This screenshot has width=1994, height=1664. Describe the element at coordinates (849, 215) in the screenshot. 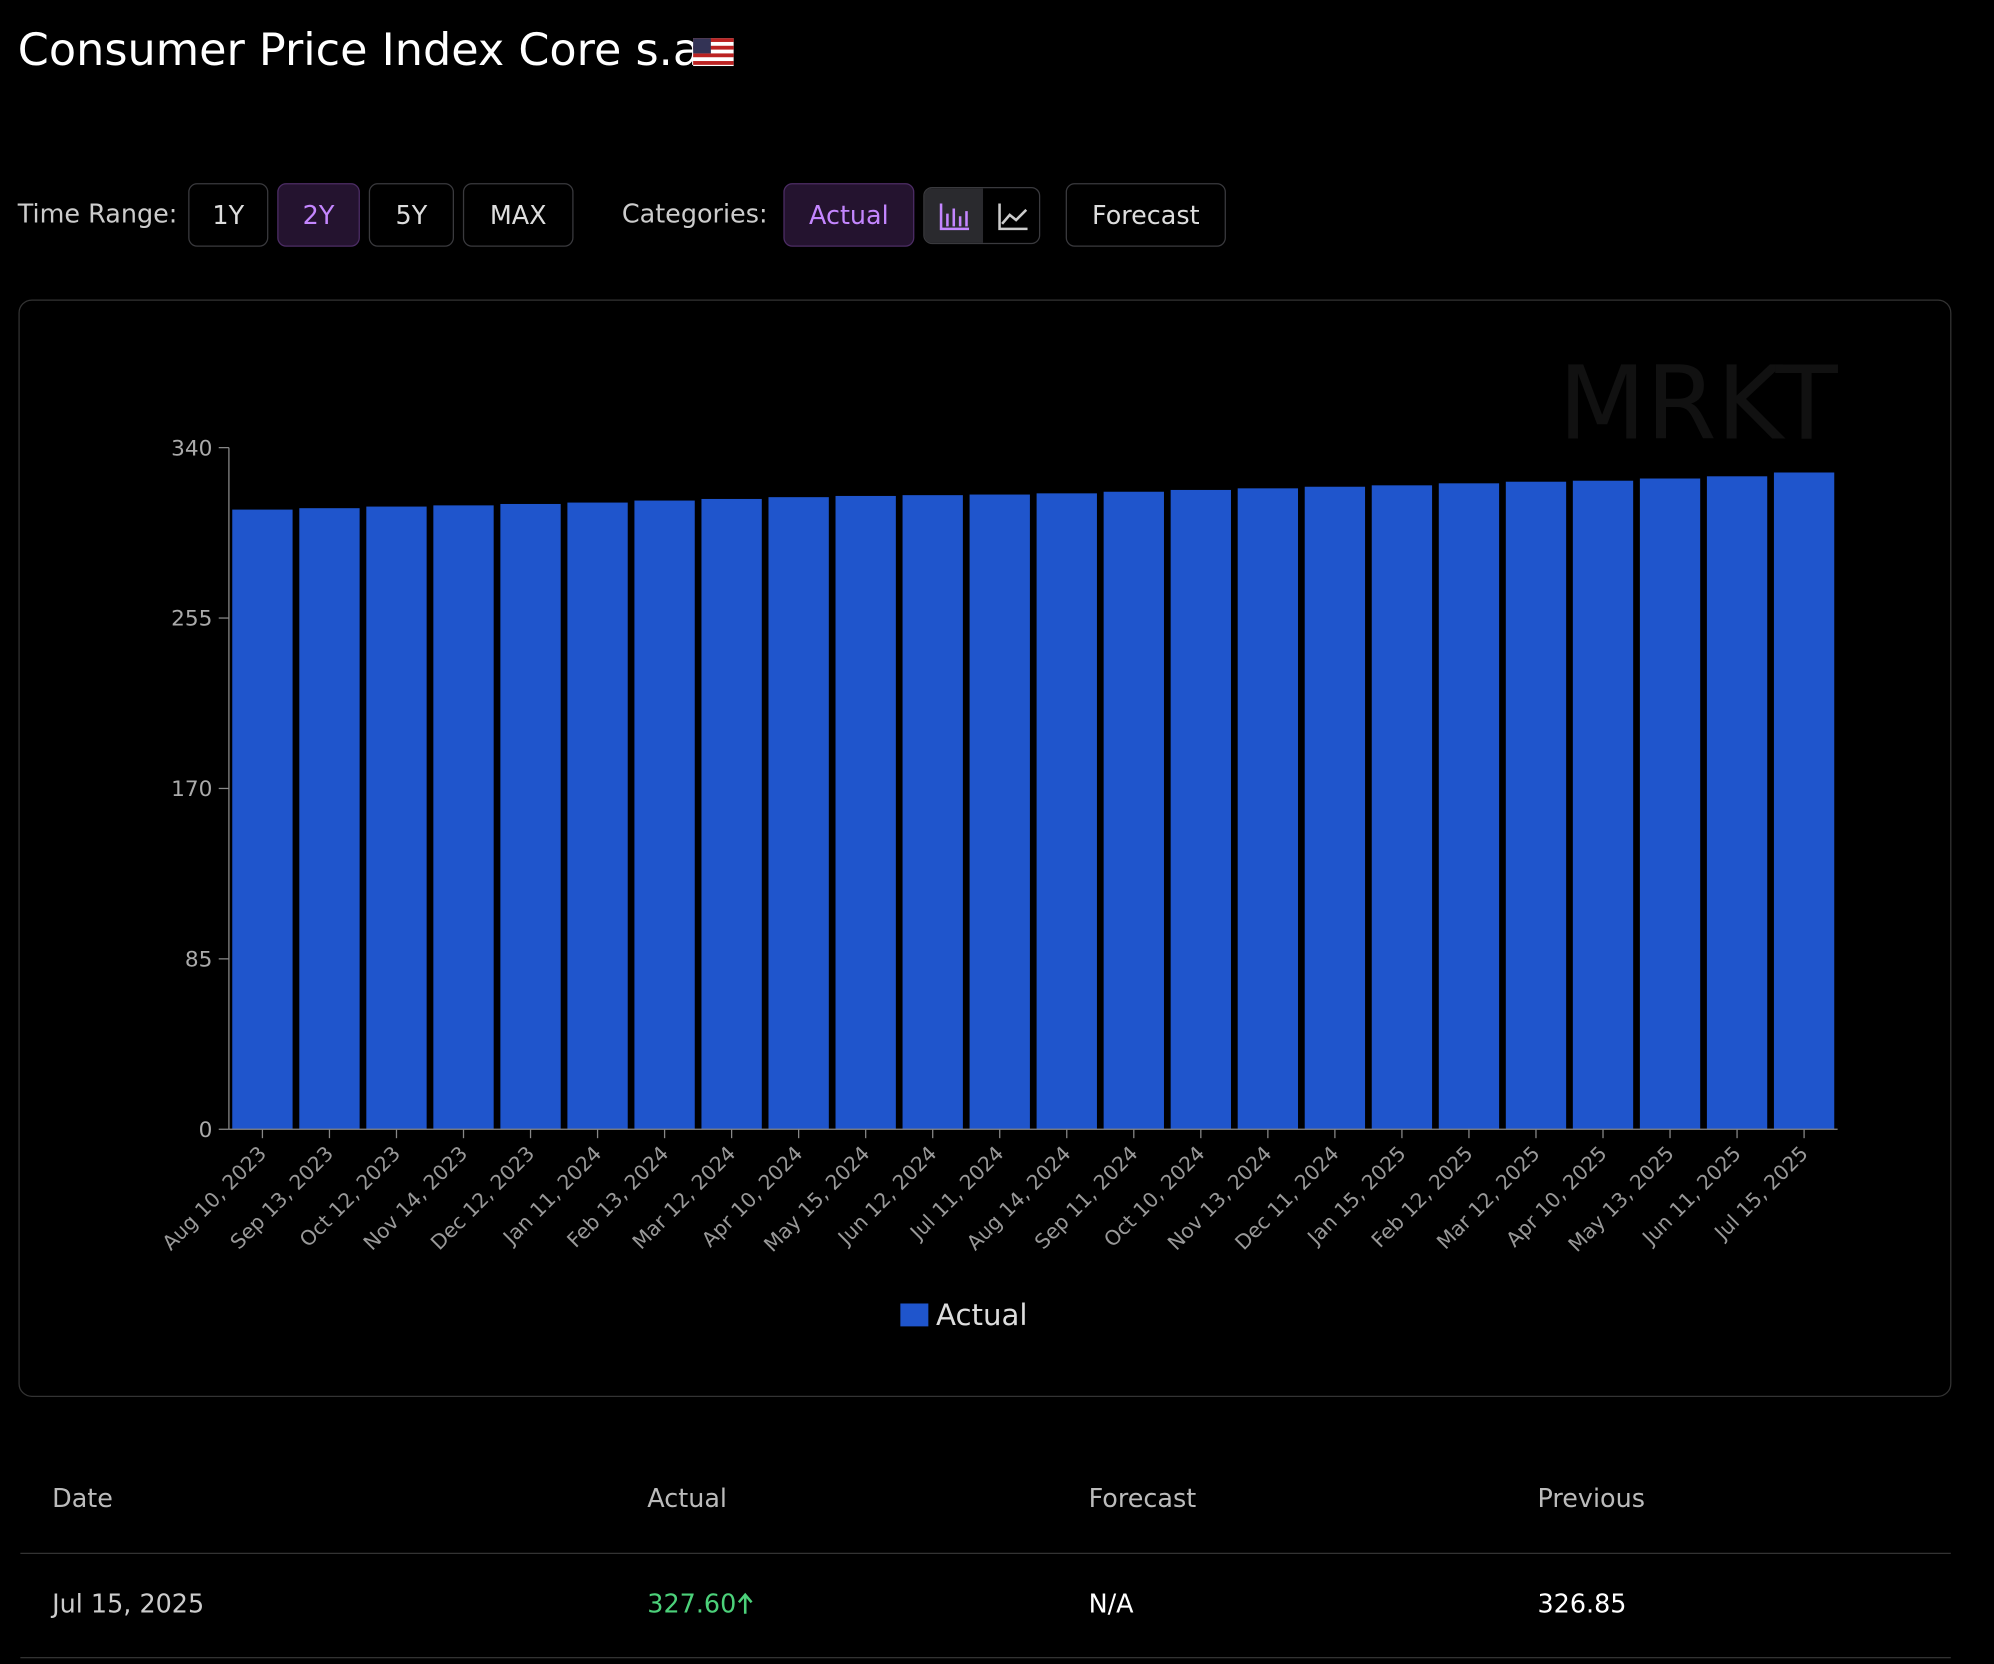

I see `category-button: Actual` at that location.